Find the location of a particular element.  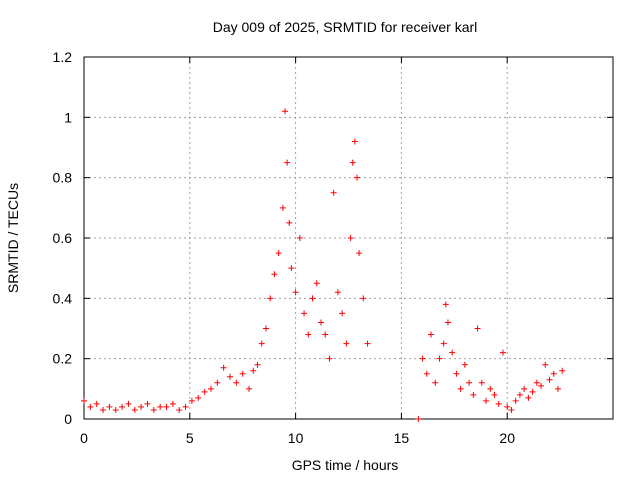

y-tick-label: 0.4 is located at coordinates (63, 298).